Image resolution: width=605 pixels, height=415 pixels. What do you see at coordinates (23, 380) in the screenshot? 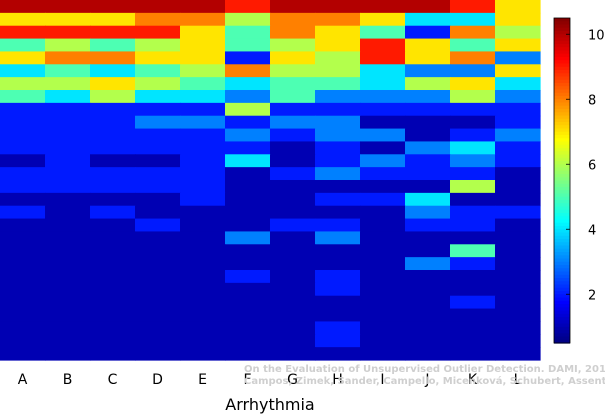
I see `x-tick-label: A` at bounding box center [23, 380].